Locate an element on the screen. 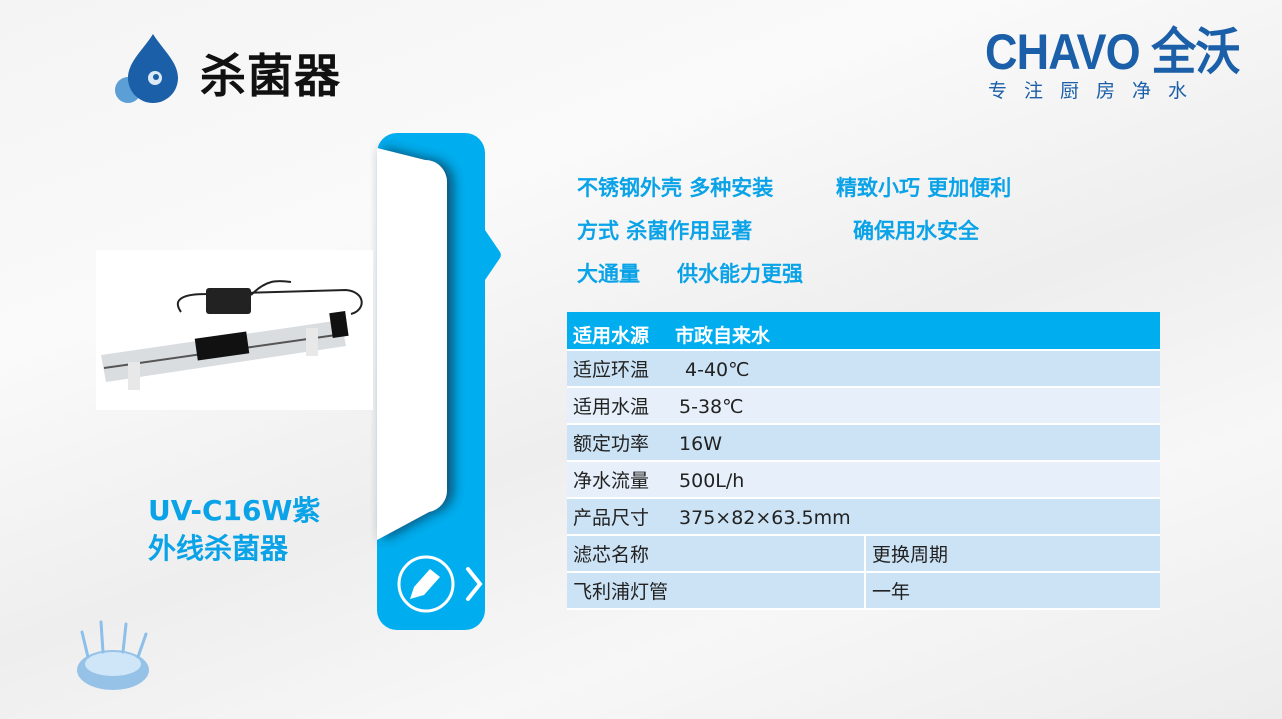  spec-label: 适用水温 is located at coordinates (611, 407).